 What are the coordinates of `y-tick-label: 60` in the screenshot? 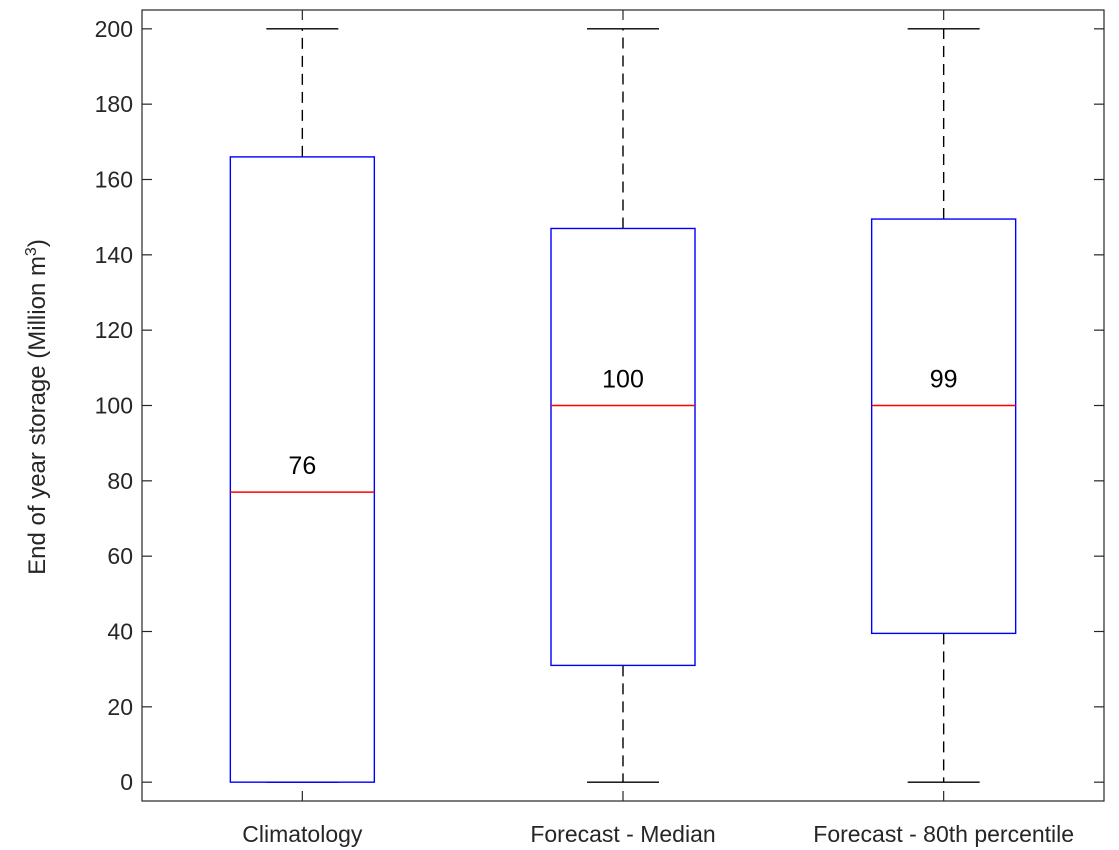 It's located at (120, 556).